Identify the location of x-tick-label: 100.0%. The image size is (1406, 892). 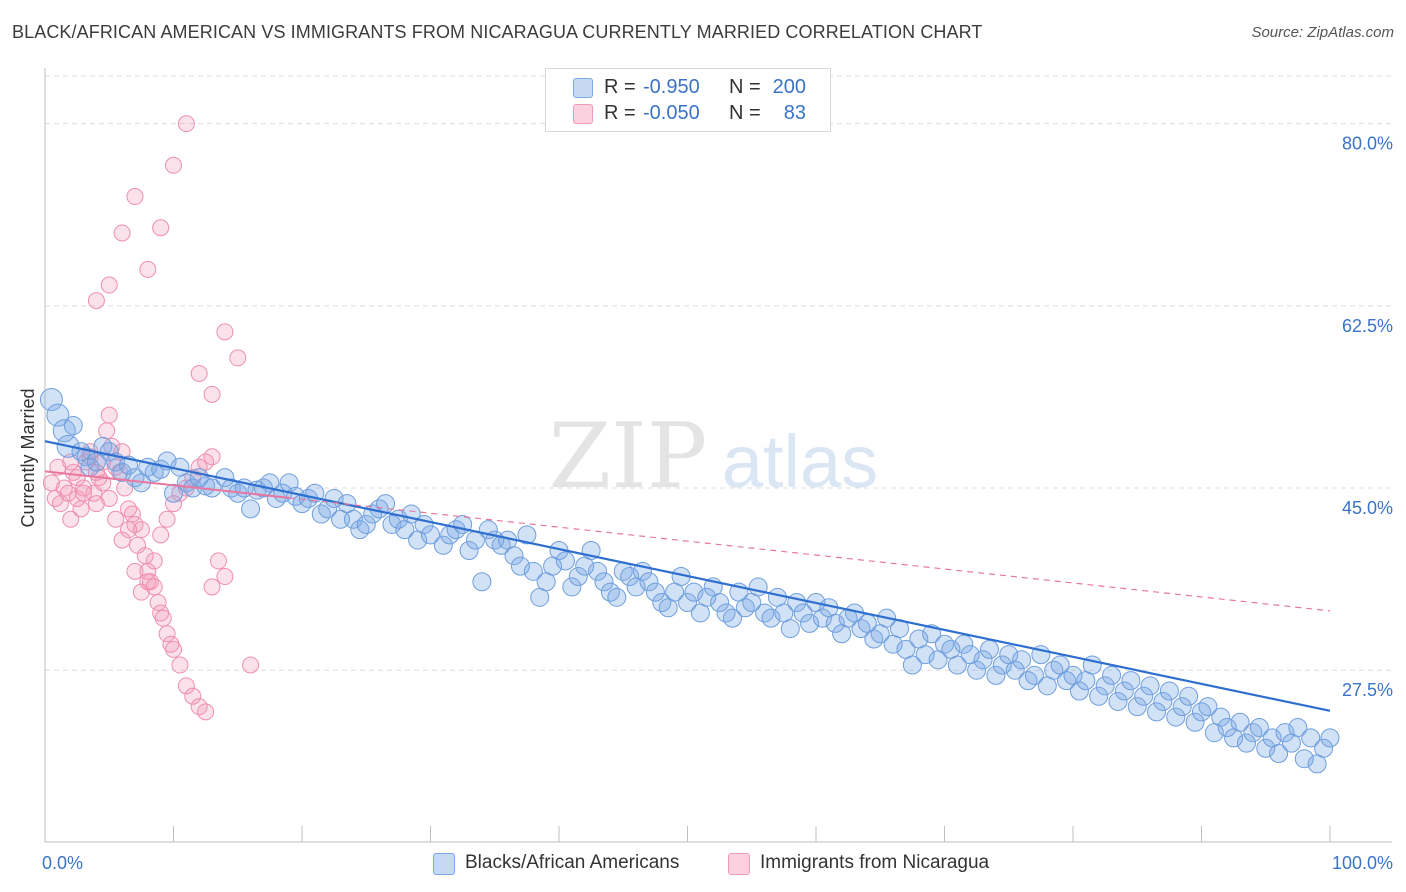
(1362, 863).